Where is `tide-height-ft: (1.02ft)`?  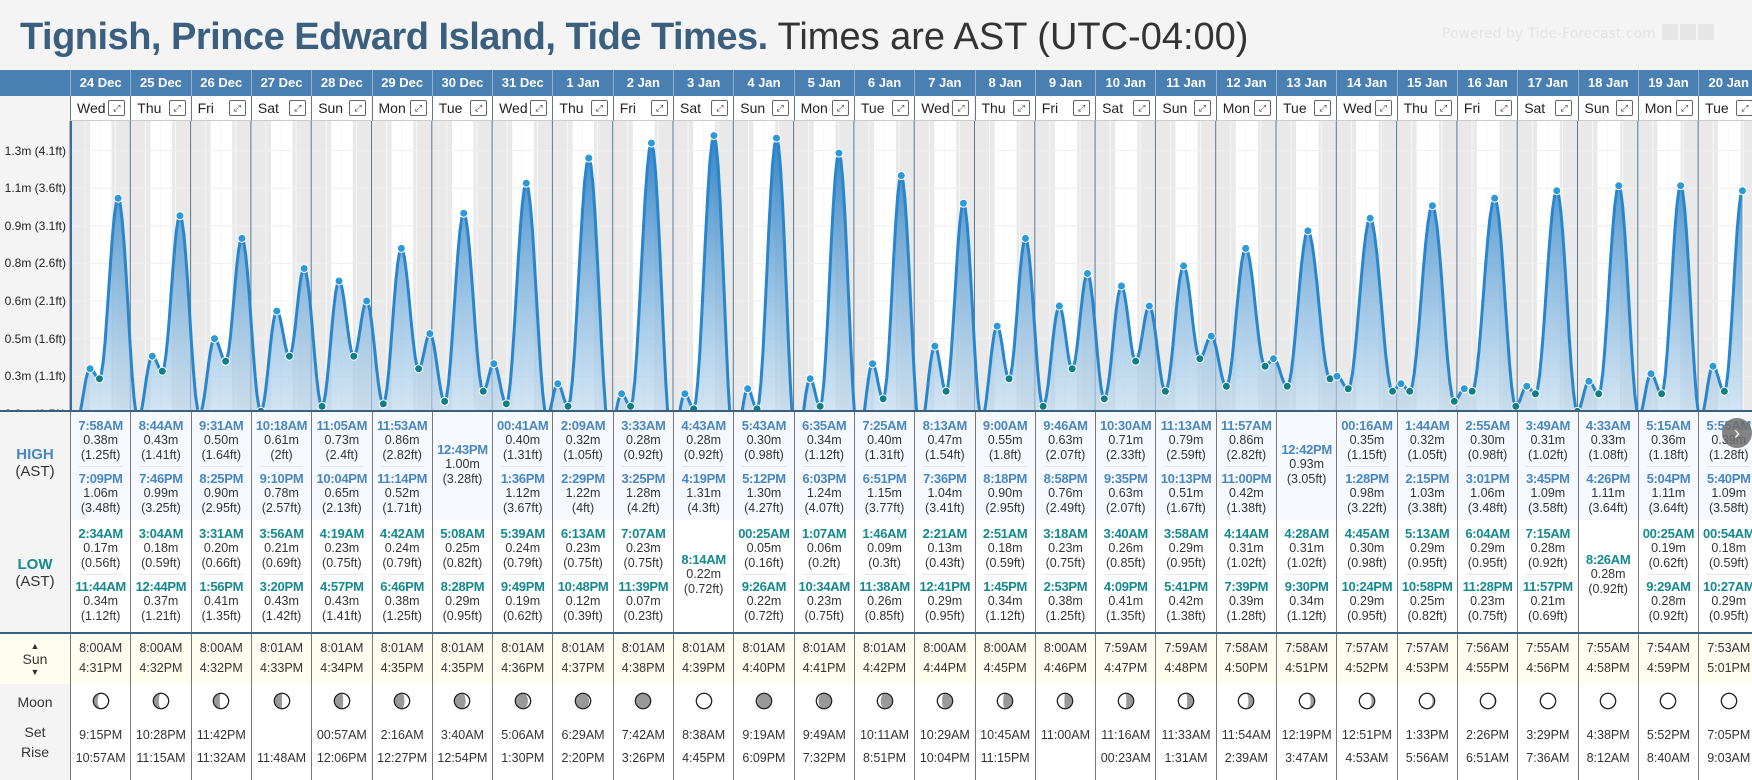 tide-height-ft: (1.02ft) is located at coordinates (1306, 563).